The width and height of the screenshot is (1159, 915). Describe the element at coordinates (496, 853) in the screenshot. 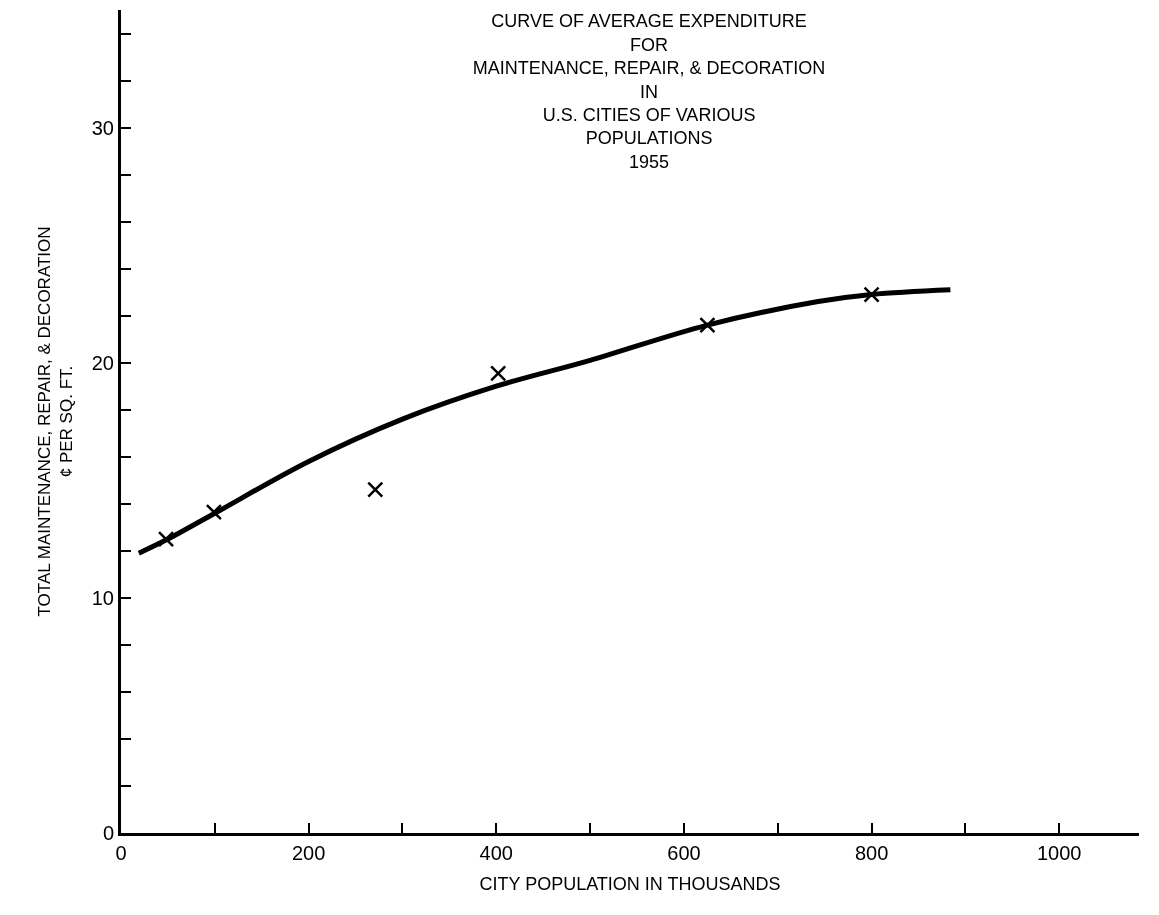

I see `x-tick-label: 400` at that location.